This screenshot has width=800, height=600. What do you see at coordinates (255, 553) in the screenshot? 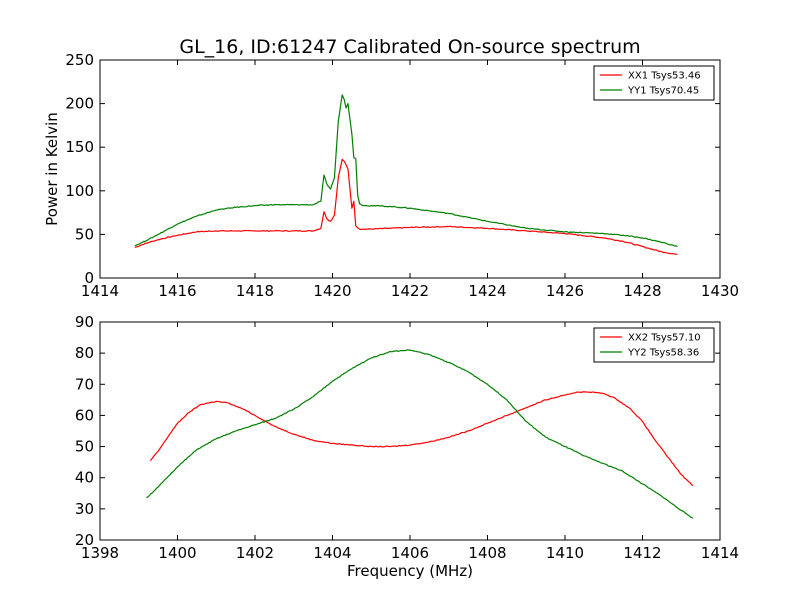
I see `x-tick-label: 1402` at bounding box center [255, 553].